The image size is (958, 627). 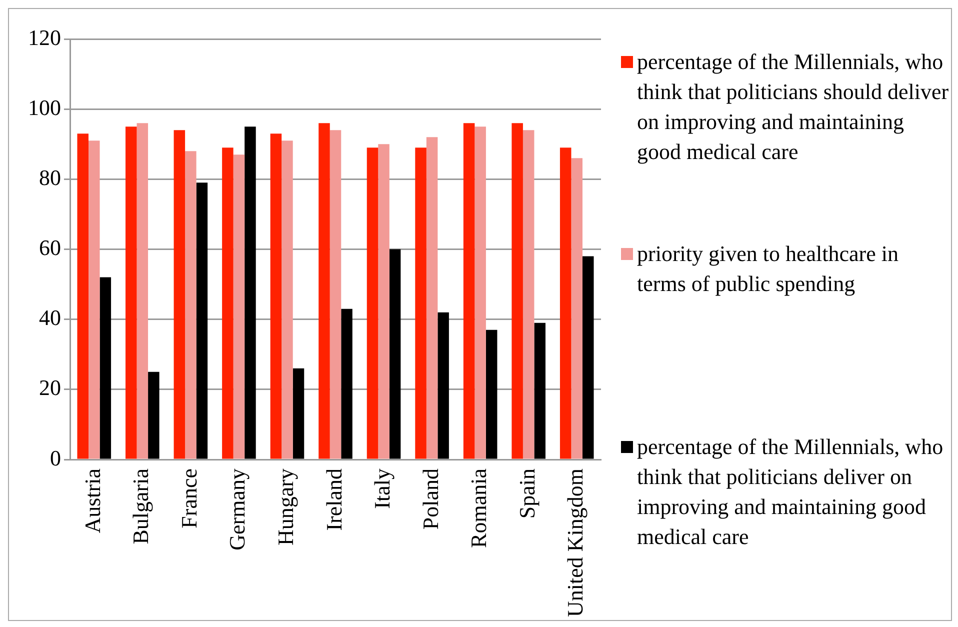 I want to click on x-tick-label: Austria, so click(x=92, y=501).